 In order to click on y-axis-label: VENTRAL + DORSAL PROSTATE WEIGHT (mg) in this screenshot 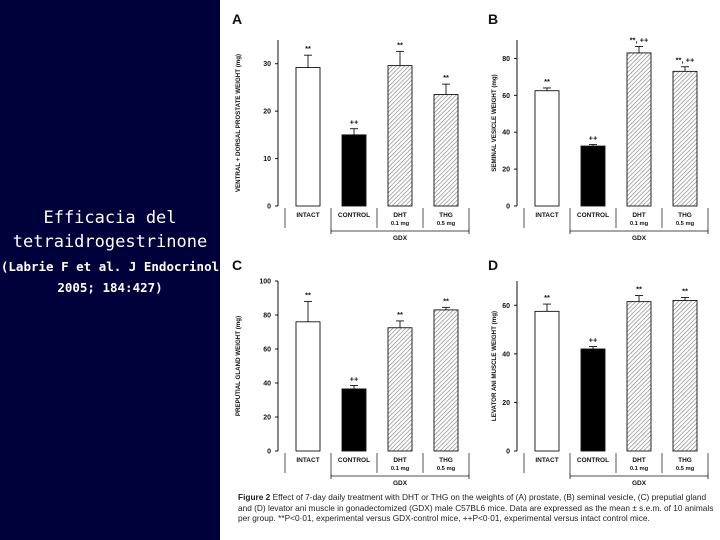, I will do `click(238, 123)`.